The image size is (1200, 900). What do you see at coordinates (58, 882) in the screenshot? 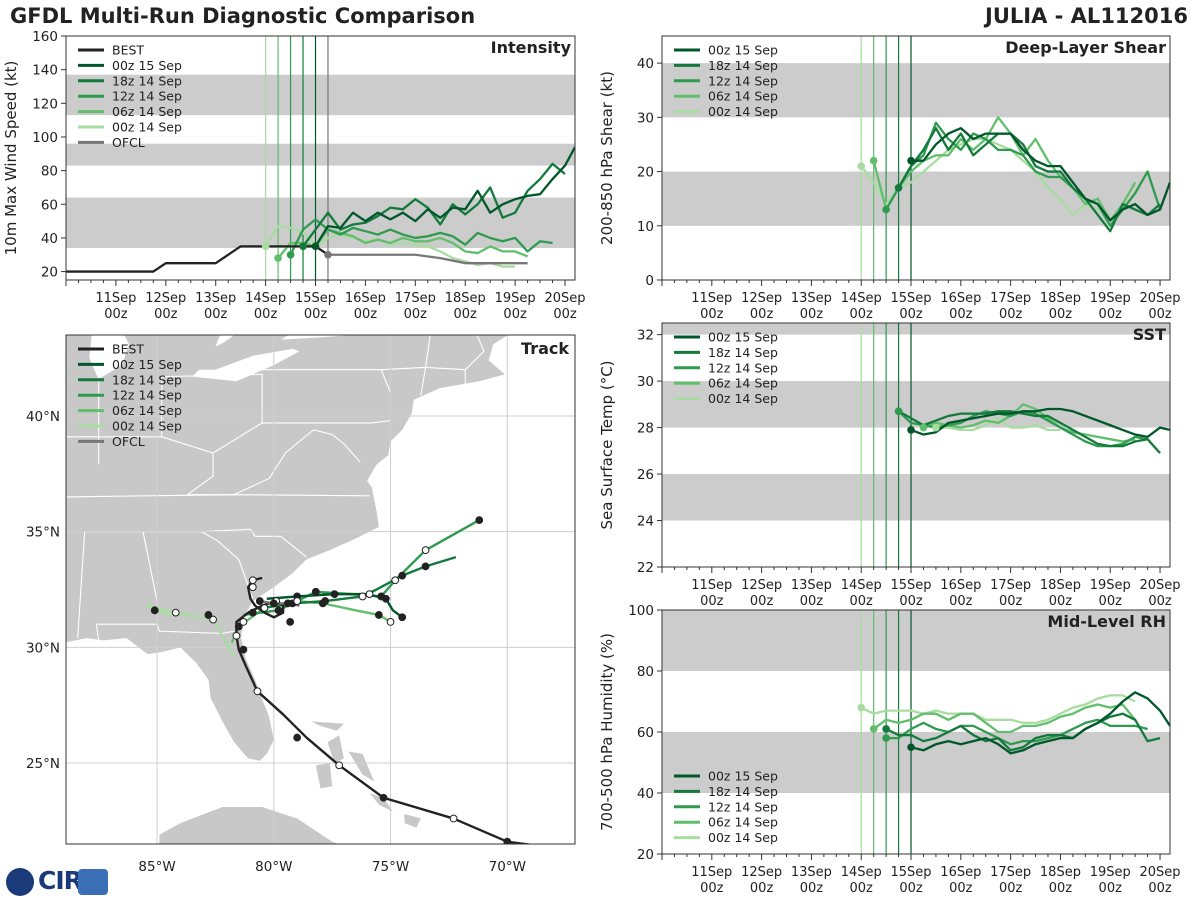
I see `cira-logo: CIRA` at bounding box center [58, 882].